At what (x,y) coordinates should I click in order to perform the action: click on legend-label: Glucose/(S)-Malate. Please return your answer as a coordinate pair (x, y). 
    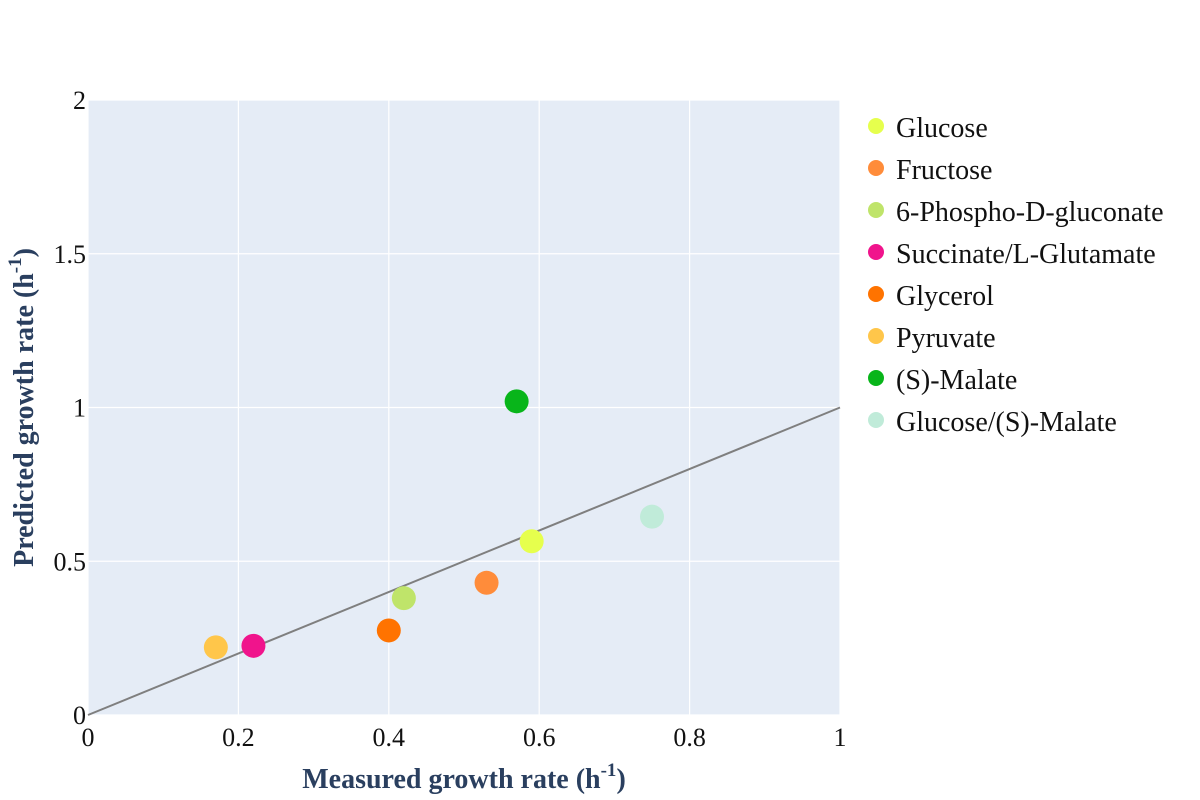
    Looking at the image, I should click on (1006, 422).